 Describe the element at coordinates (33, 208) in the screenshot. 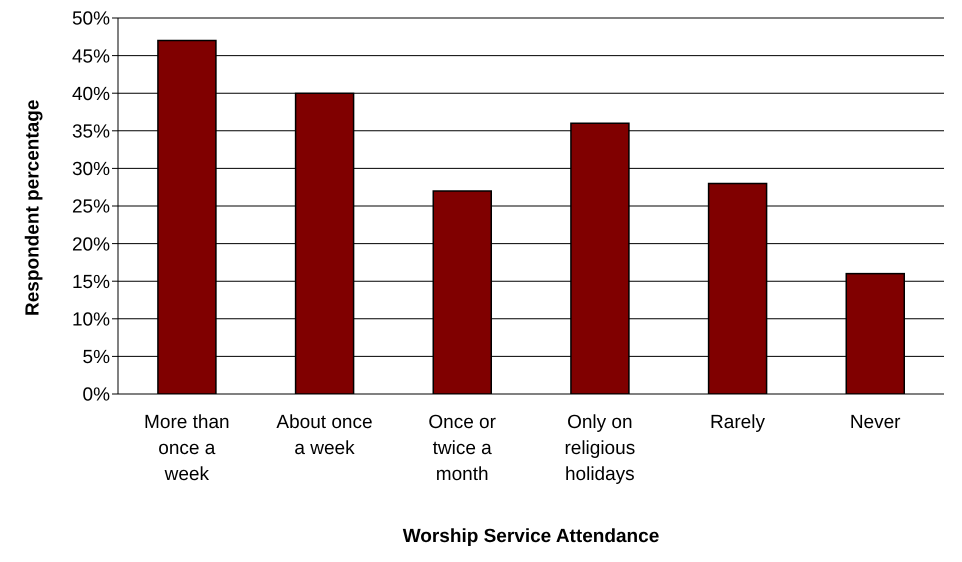

I see `y-axis-title: Respondent percentage` at that location.